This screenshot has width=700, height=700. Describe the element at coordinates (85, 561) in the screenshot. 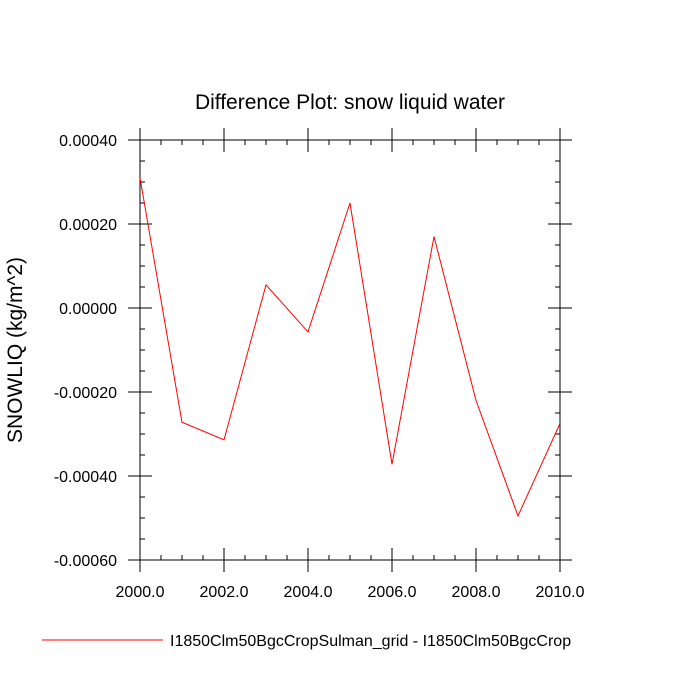

I see `y-tick-label: -0.00060` at that location.